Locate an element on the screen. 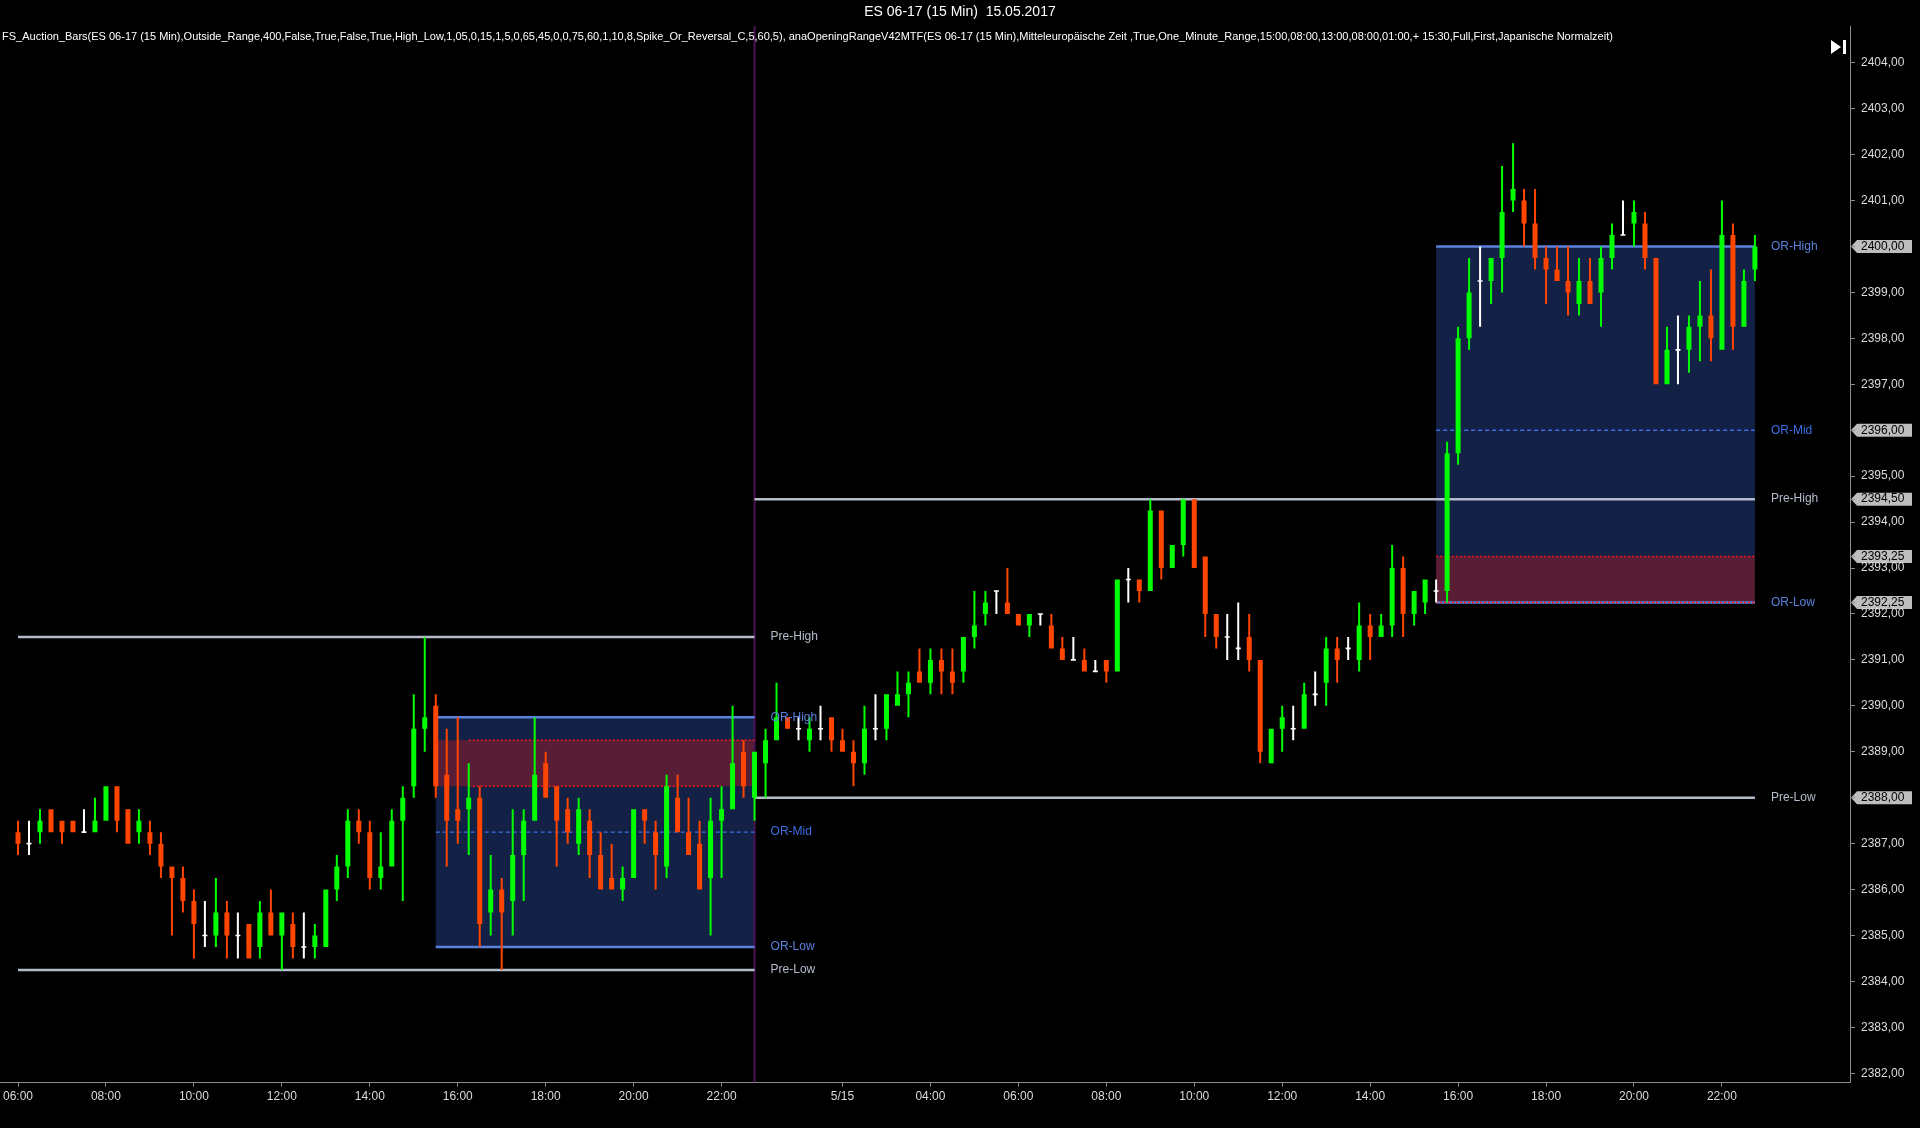 The height and width of the screenshot is (1128, 1920). y-tick-label: 2398,00 is located at coordinates (1883, 337).